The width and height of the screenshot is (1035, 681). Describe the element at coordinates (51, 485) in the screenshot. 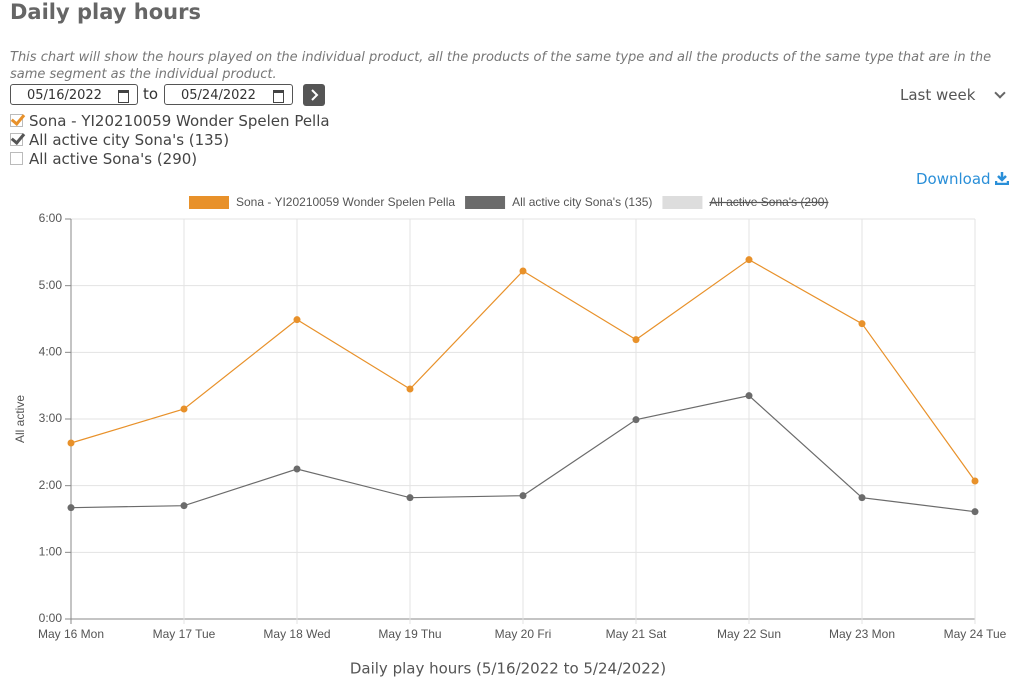

I see `y-tick-label: 2:00` at that location.